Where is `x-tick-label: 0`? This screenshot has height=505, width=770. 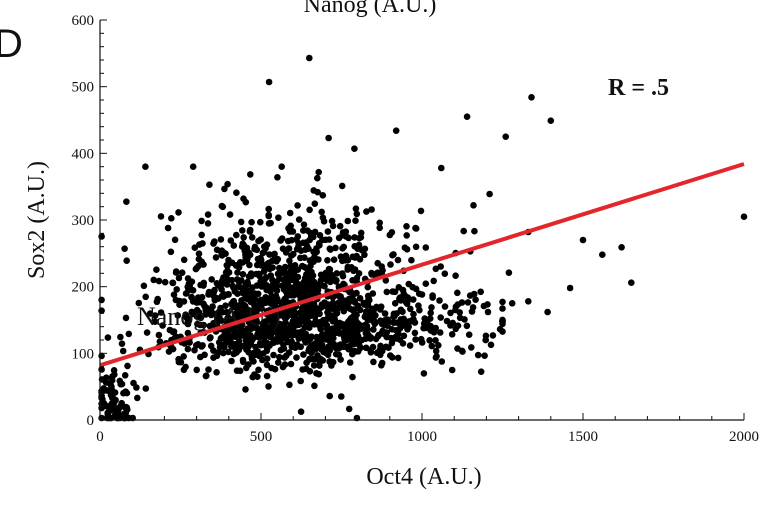 x-tick-label: 0 is located at coordinates (100, 437).